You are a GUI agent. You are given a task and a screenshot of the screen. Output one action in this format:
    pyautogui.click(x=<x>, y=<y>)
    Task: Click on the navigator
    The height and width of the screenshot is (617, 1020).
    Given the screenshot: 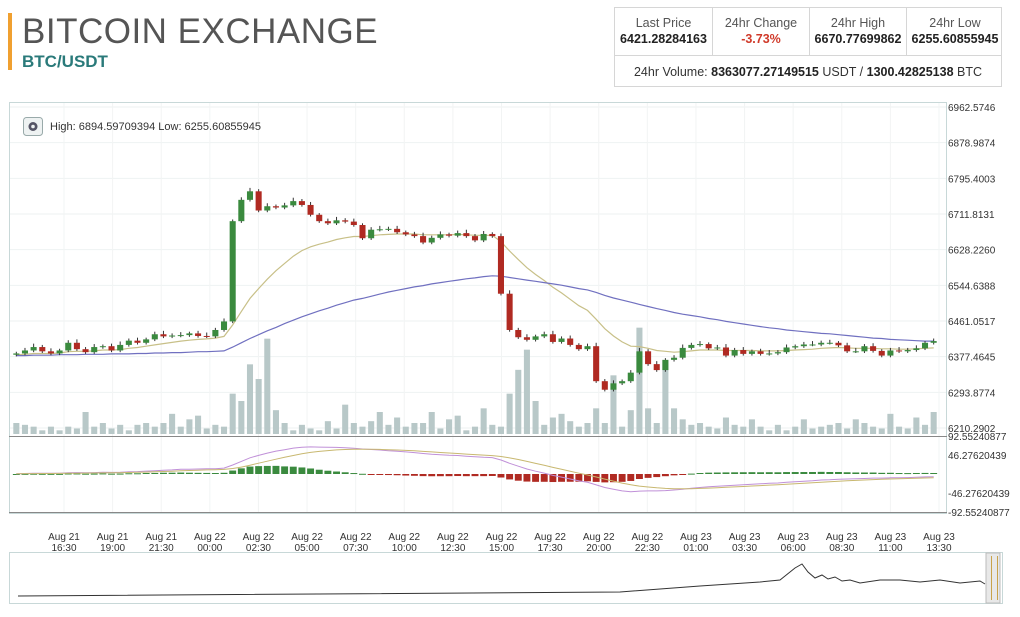 What is the action you would take?
    pyautogui.click(x=506, y=578)
    